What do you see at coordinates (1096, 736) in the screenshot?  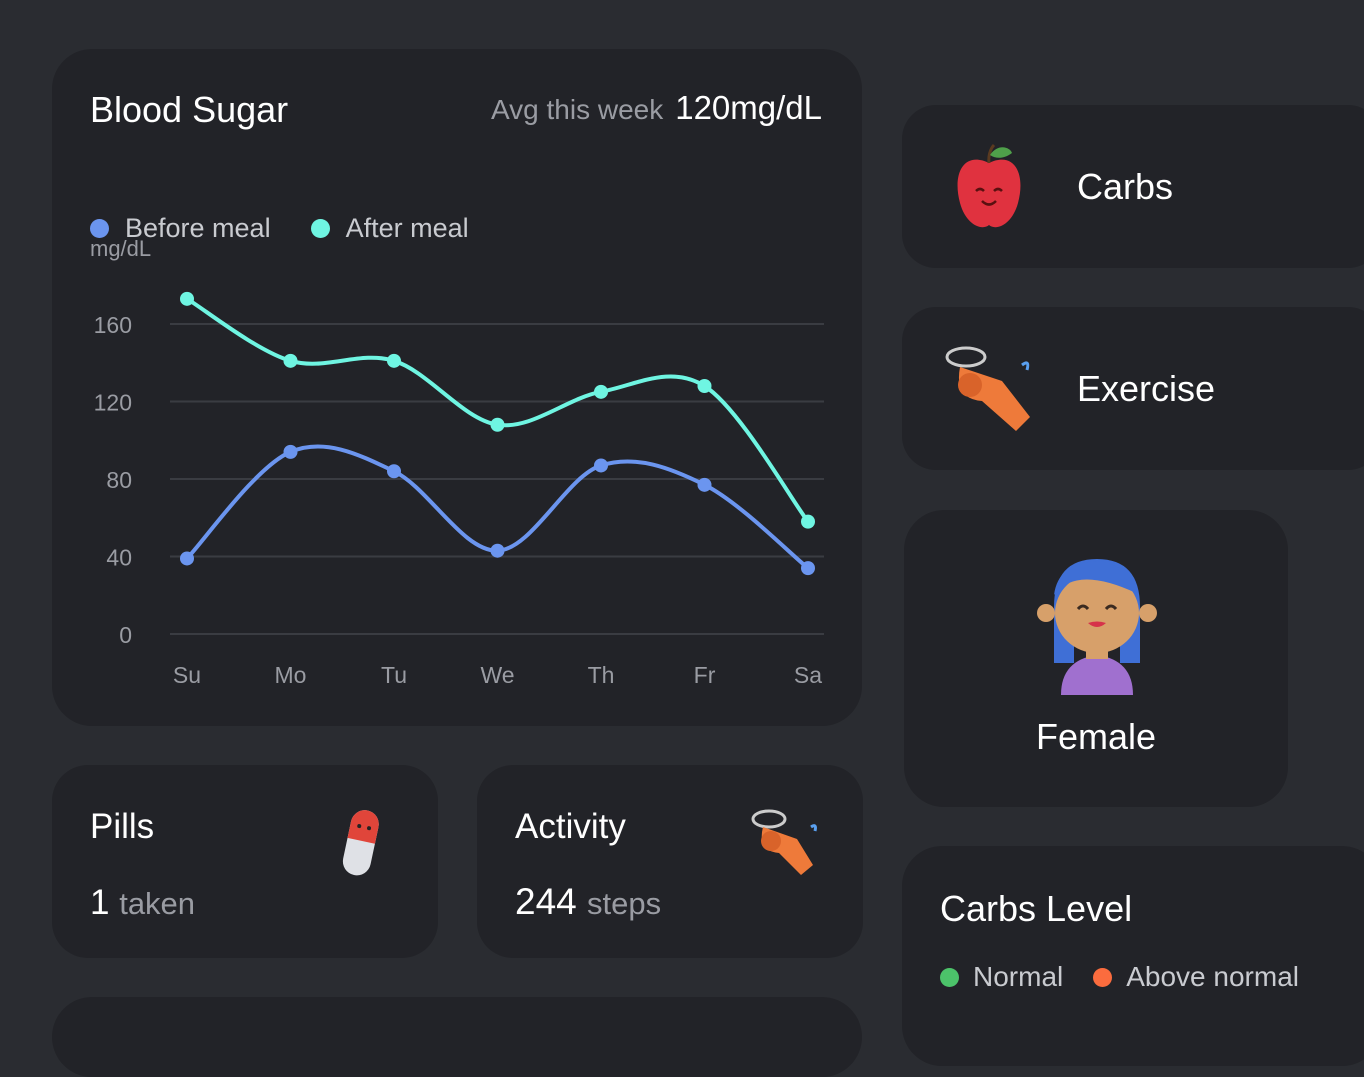 I see `profile-label: Female` at bounding box center [1096, 736].